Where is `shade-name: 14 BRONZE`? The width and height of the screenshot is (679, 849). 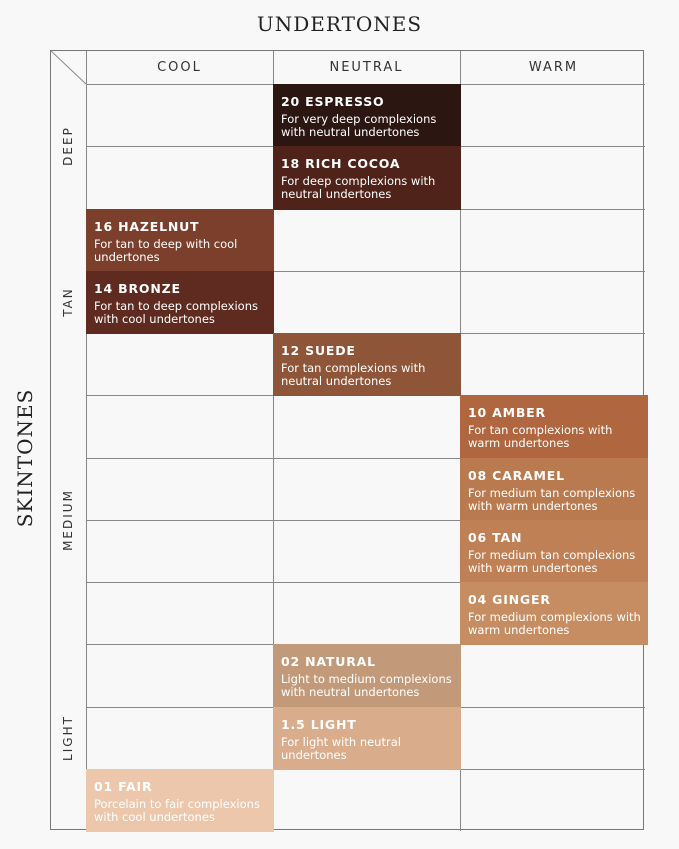 shade-name: 14 BRONZE is located at coordinates (137, 288).